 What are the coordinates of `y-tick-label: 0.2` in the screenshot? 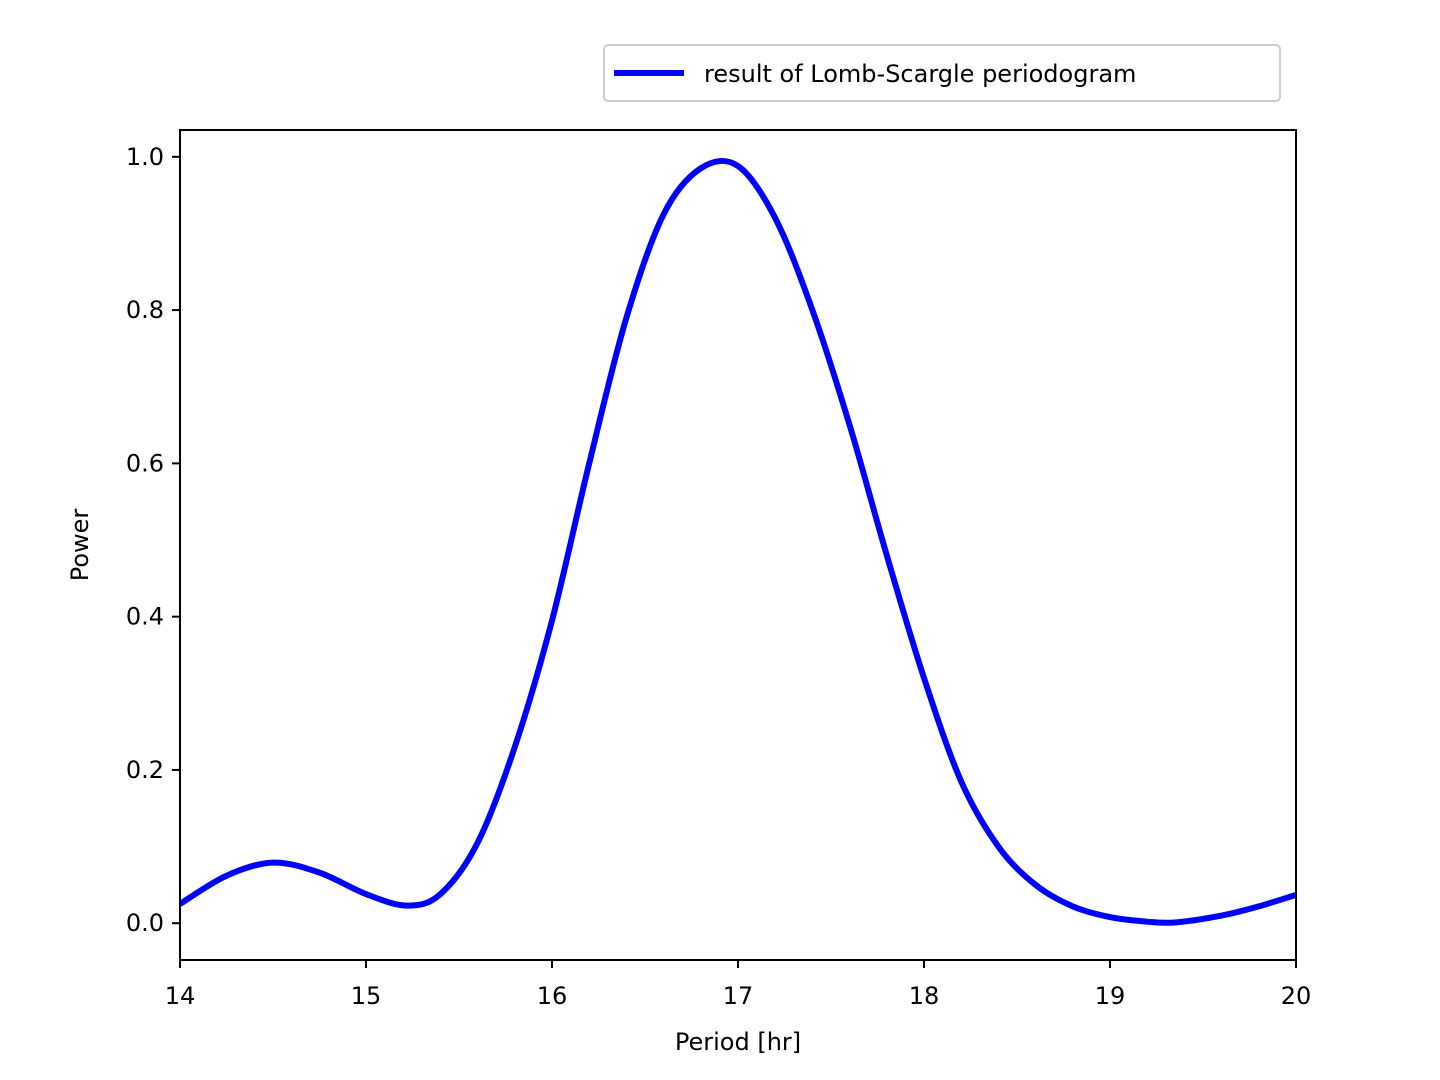 It's located at (145, 770).